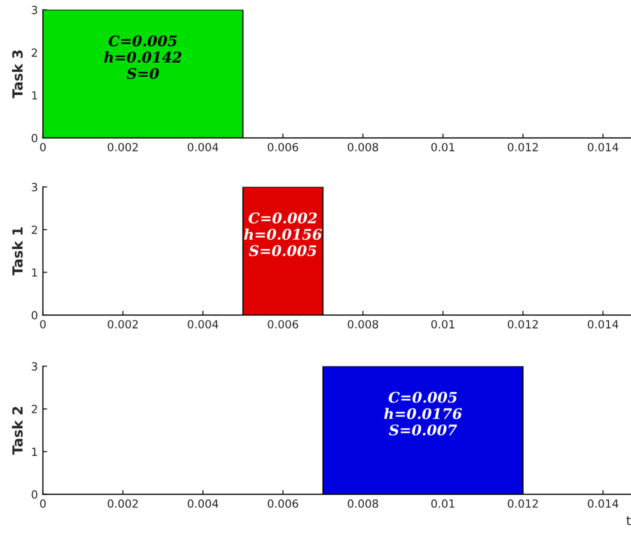 The height and width of the screenshot is (545, 631). Describe the element at coordinates (143, 57) in the screenshot. I see `annotation: C=0.005 h=0.0142 S=0` at that location.